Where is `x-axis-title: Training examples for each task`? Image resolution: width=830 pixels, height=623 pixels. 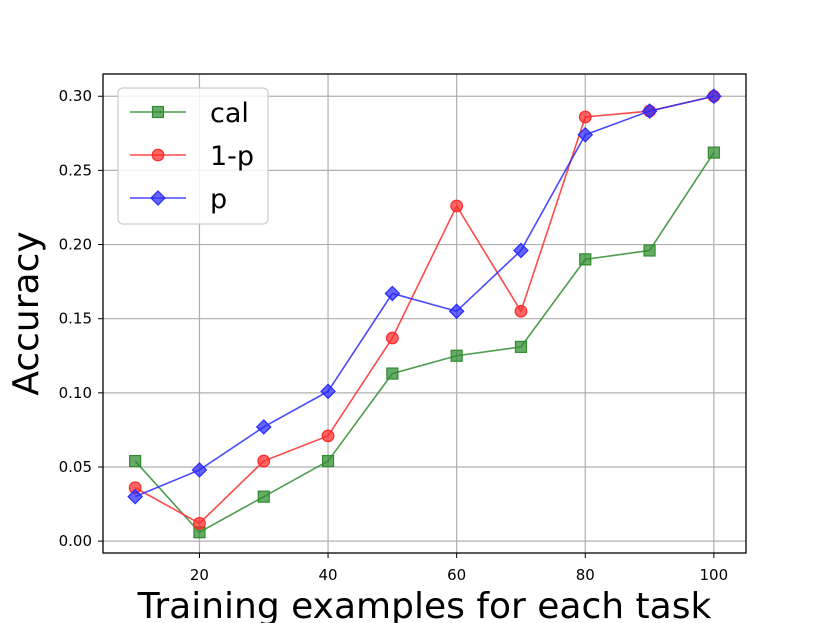
x-axis-title: Training examples for each task is located at coordinates (424, 604).